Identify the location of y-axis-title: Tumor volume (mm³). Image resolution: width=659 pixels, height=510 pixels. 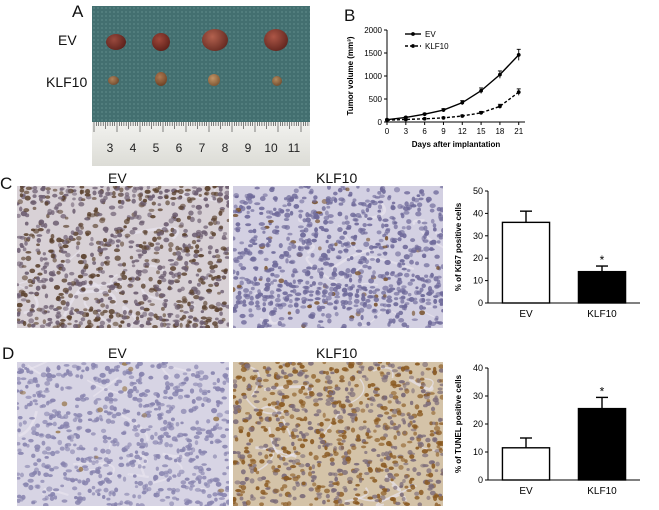
(350, 75).